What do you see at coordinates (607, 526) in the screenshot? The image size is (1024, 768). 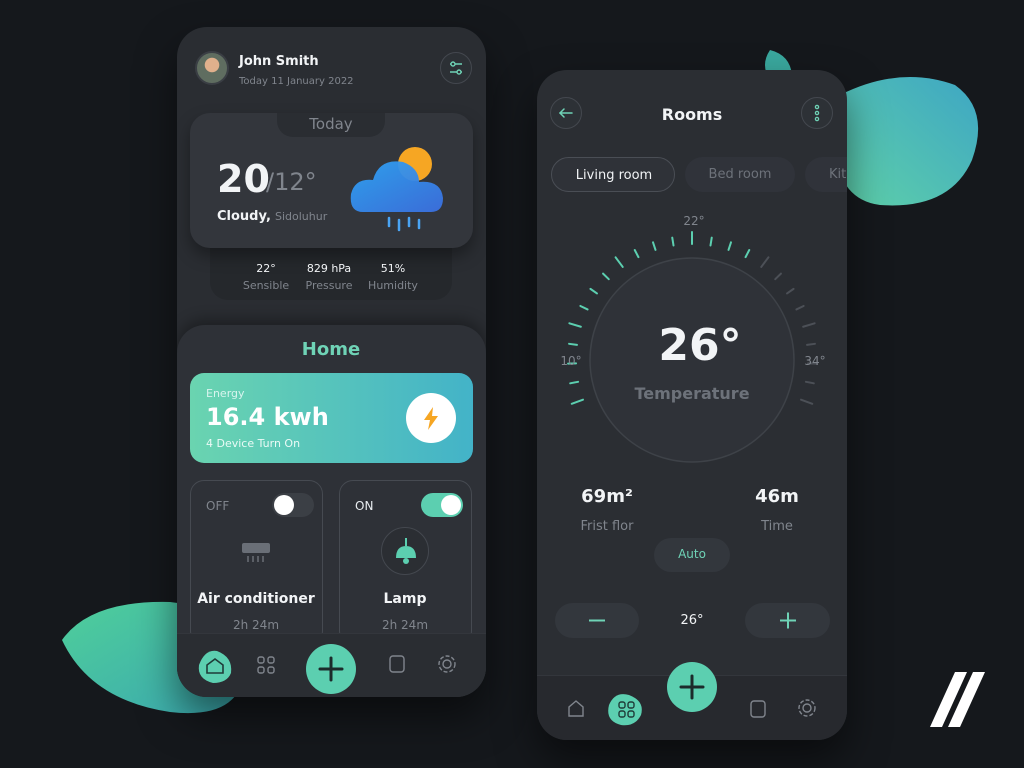 I see `stat-label: Frist flor` at bounding box center [607, 526].